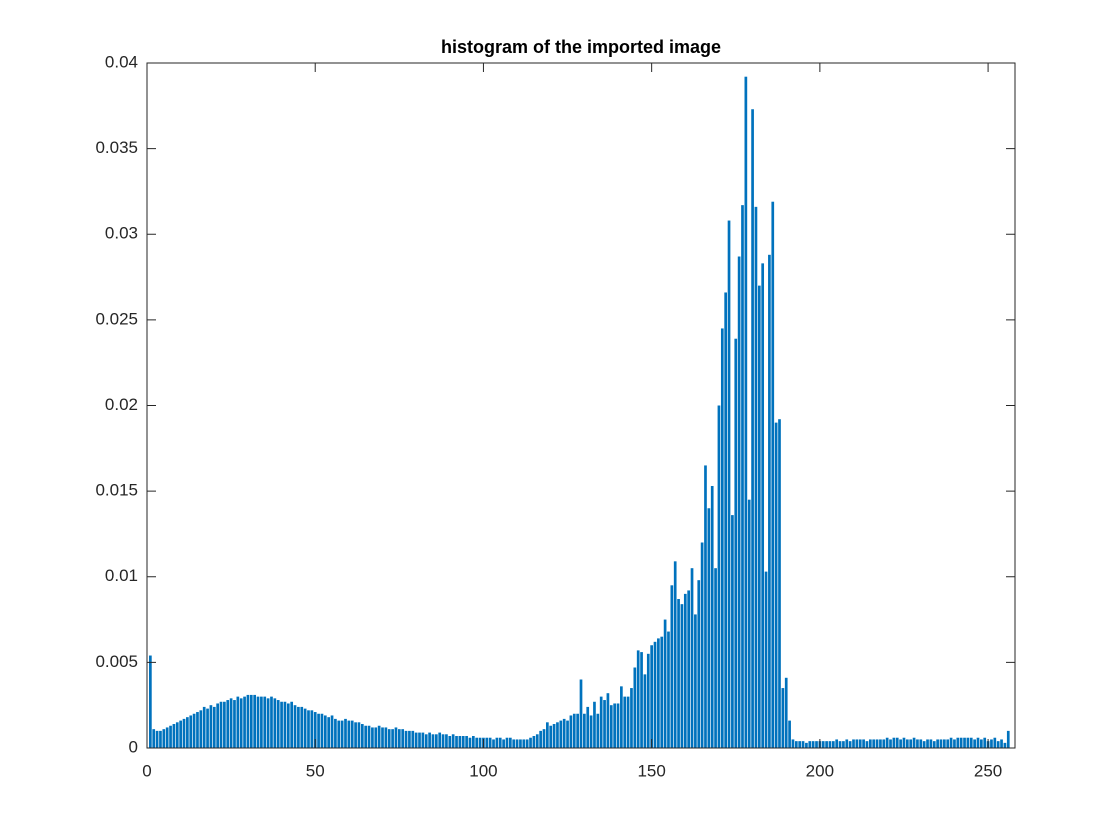 The image size is (1120, 840). What do you see at coordinates (116, 318) in the screenshot?
I see `y-tick-label: 0.025` at bounding box center [116, 318].